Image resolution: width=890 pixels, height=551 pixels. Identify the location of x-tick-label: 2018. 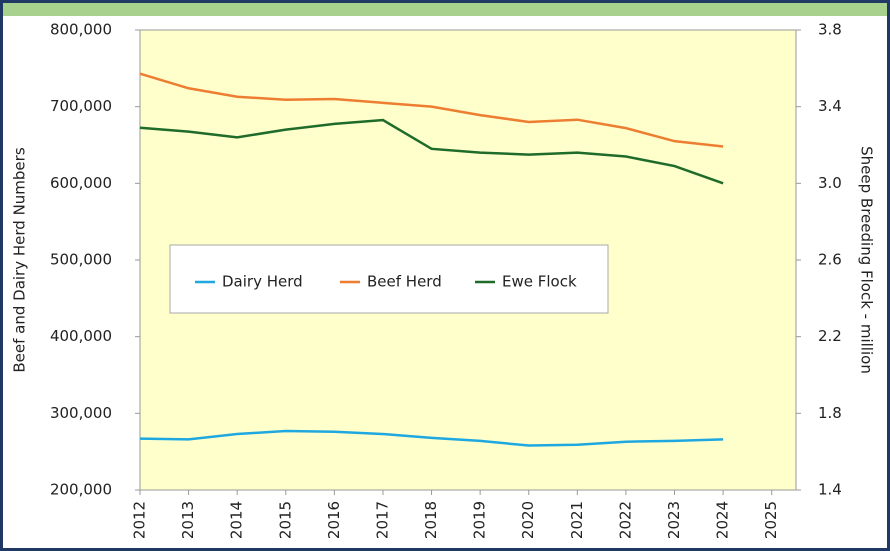
(431, 520).